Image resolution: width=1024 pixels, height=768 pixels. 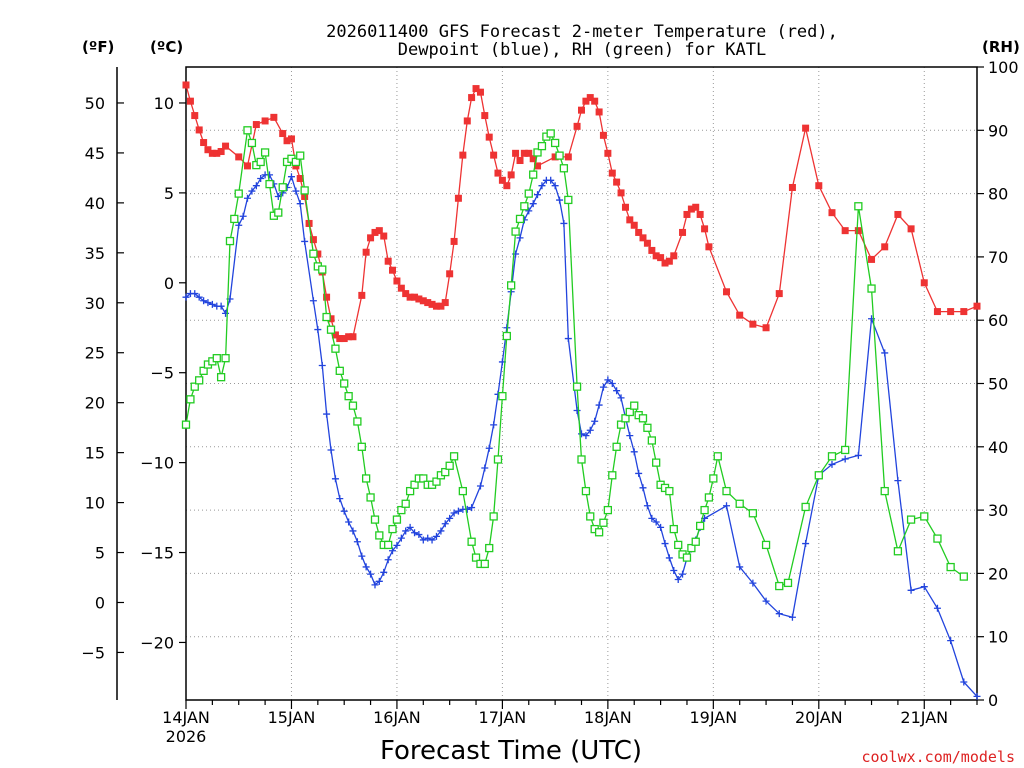 What do you see at coordinates (713, 717) in the screenshot?
I see `x-tick-label: 19JAN` at bounding box center [713, 717].